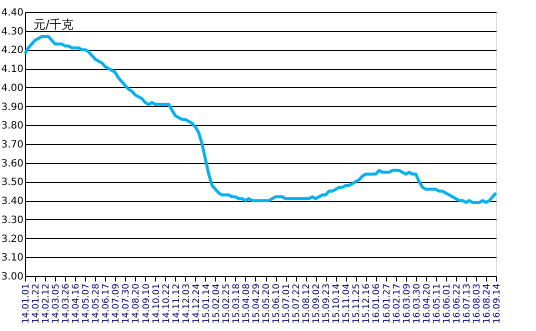  What do you see at coordinates (287, 304) in the screenshot?
I see `x-tick-label: 15.07.01` at bounding box center [287, 304].